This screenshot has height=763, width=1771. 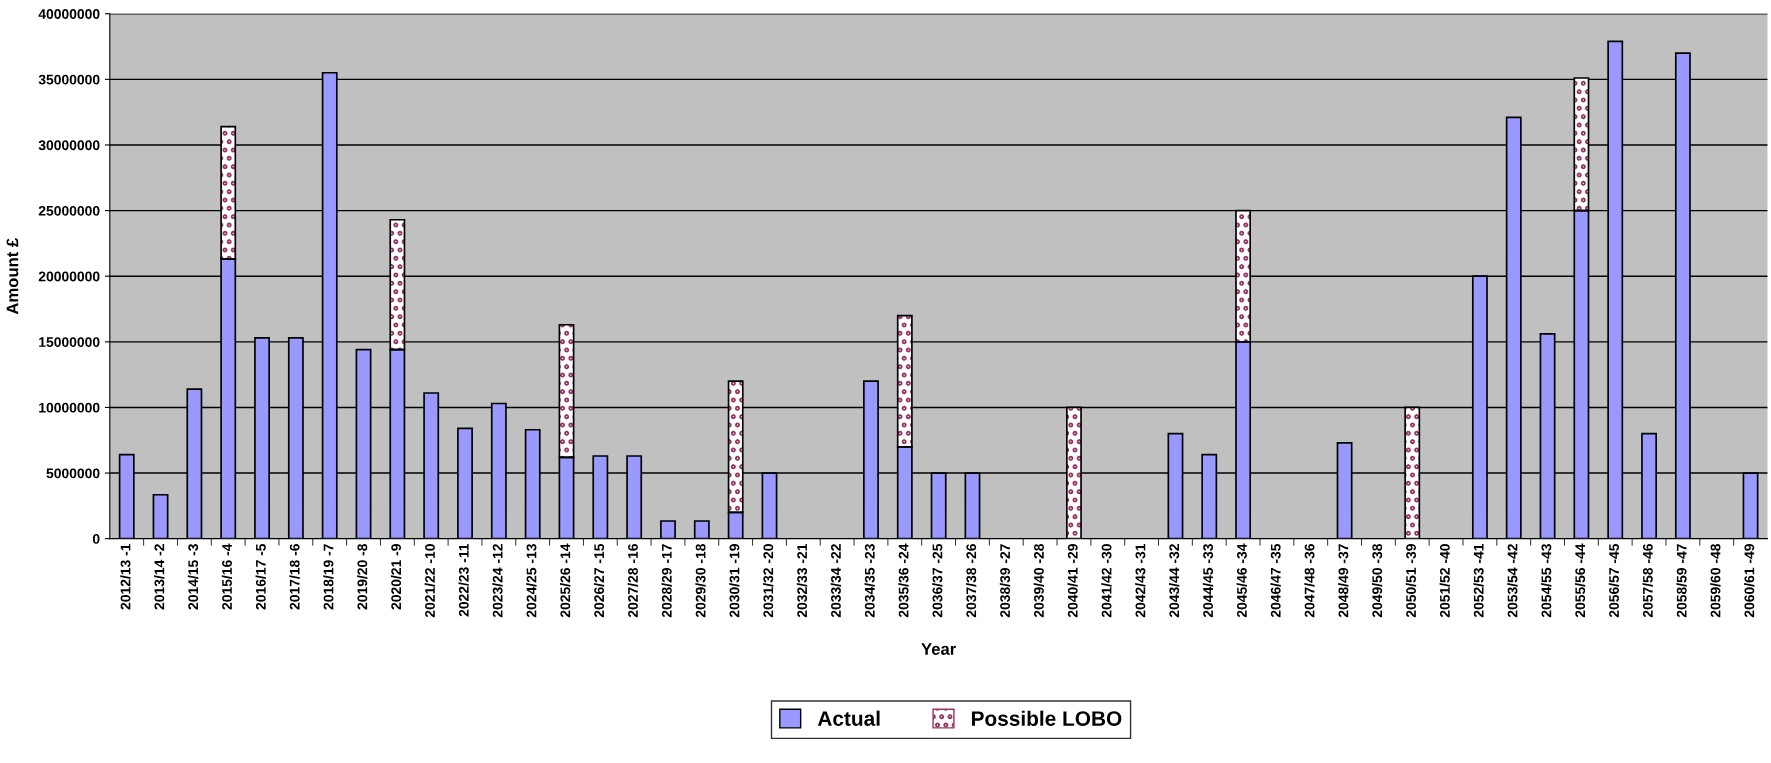 What do you see at coordinates (73, 473) in the screenshot?
I see `y-tick-label: 5000000` at bounding box center [73, 473].